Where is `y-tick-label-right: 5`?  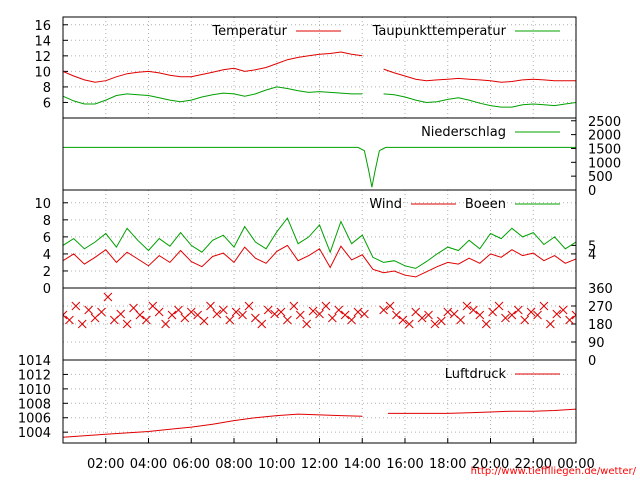
y-tick-label-right: 5 is located at coordinates (592, 246).